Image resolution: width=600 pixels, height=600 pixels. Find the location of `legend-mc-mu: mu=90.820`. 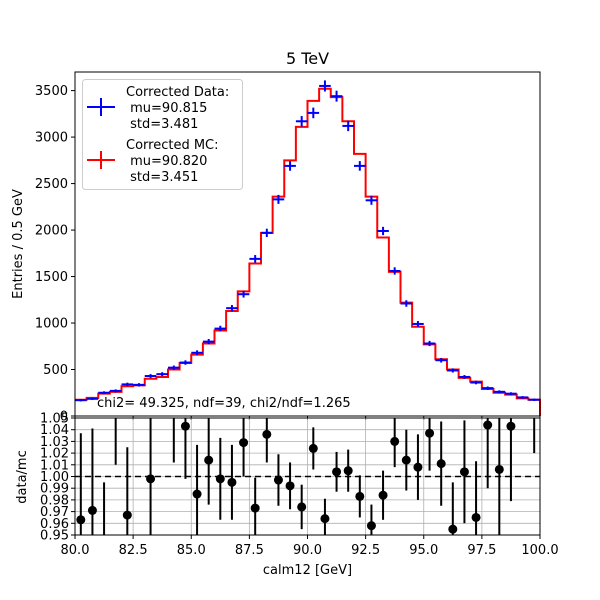

legend-mc-mu: mu=90.820 is located at coordinates (166, 161).